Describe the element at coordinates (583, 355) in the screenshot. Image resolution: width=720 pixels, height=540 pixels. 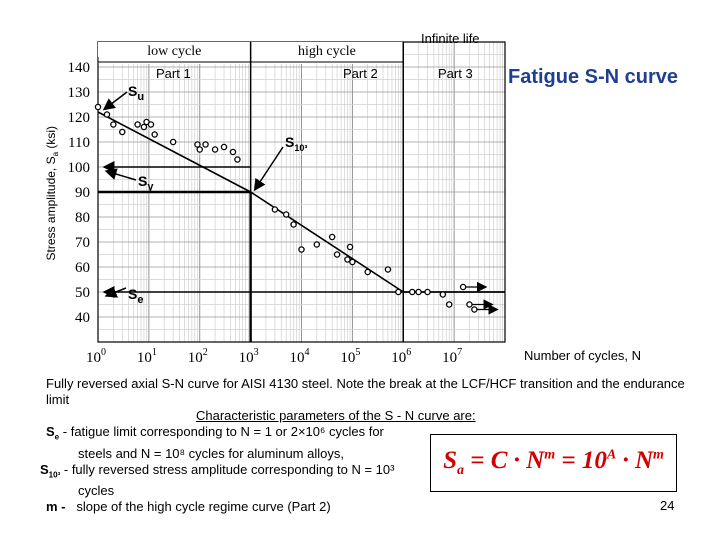
I see `x-axis-label: Number of cycles, N` at that location.